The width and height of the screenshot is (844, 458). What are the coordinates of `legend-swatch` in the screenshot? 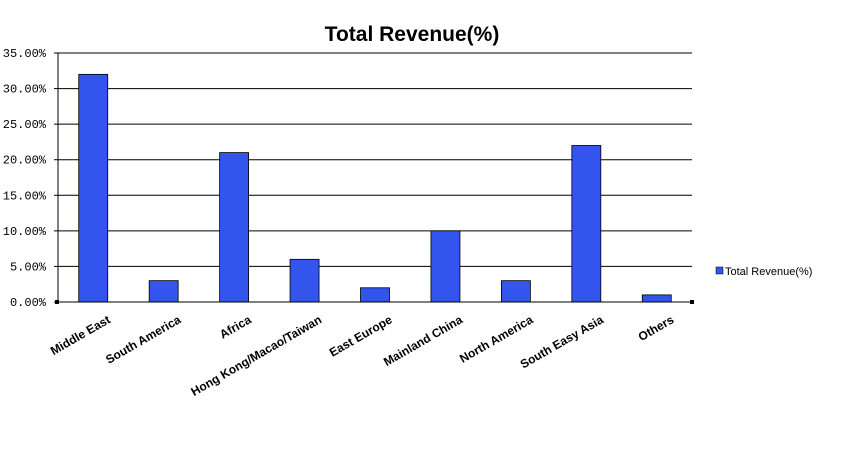 It's located at (719, 270).